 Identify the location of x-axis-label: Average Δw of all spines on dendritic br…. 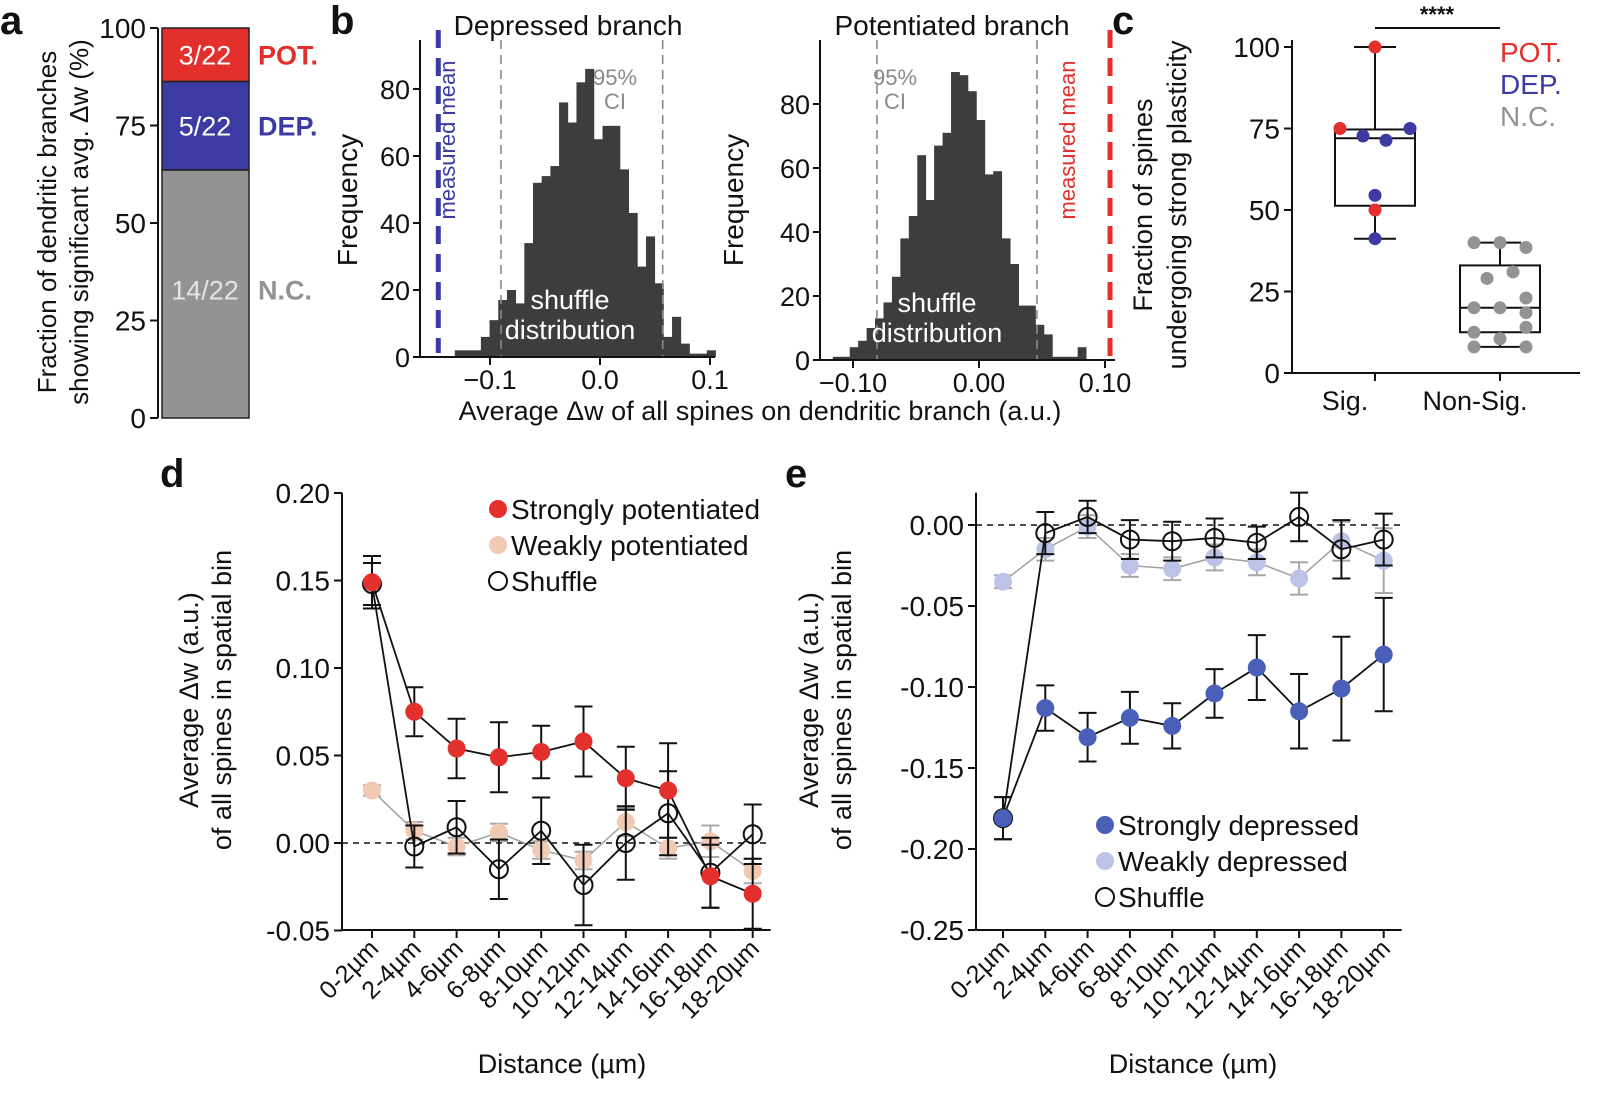
(760, 411).